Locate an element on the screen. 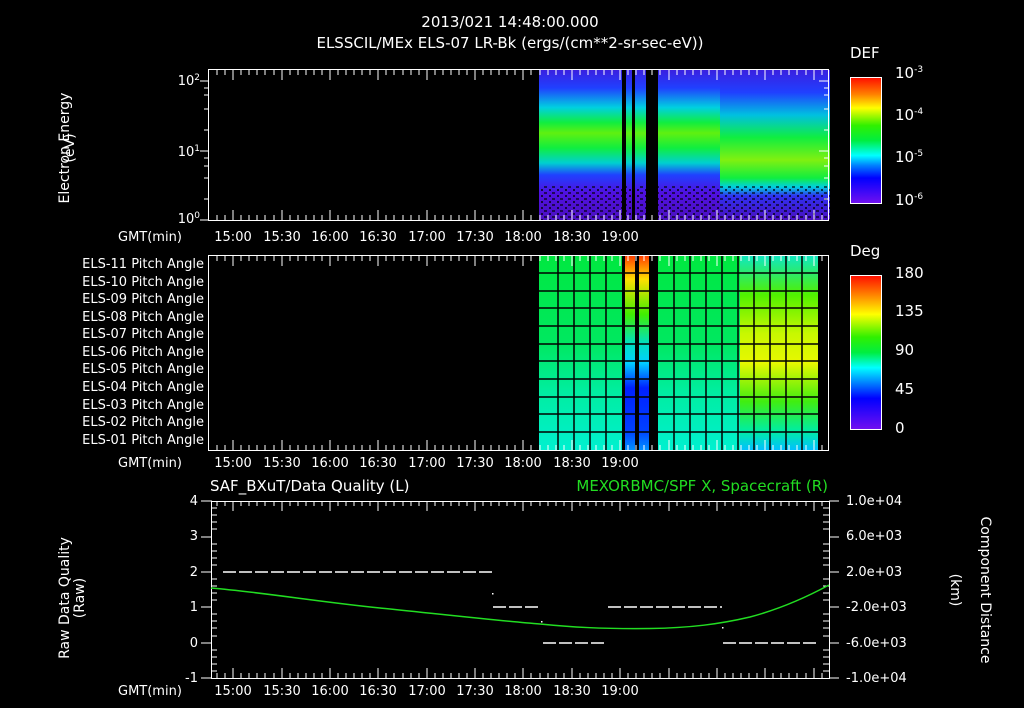 Image resolution: width=1024 pixels, height=708 pixels. data-quality-series is located at coordinates (520, 607).